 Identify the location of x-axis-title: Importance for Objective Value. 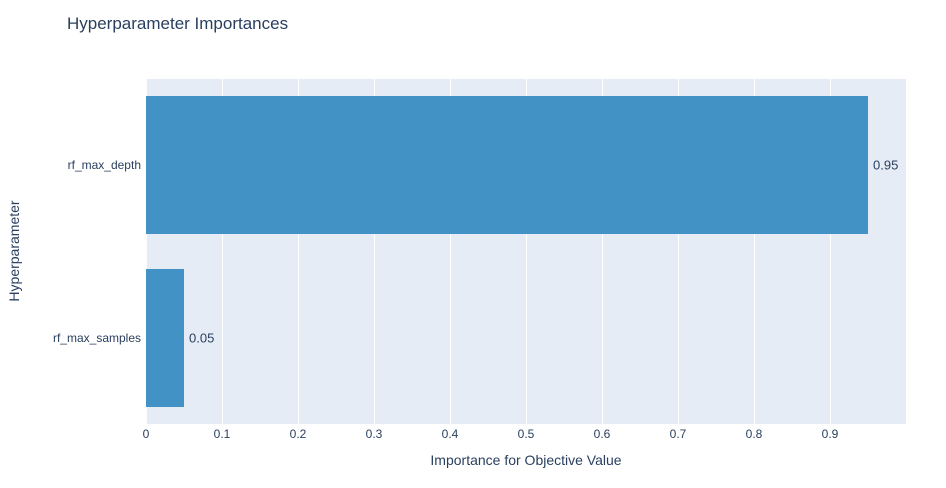
(526, 460).